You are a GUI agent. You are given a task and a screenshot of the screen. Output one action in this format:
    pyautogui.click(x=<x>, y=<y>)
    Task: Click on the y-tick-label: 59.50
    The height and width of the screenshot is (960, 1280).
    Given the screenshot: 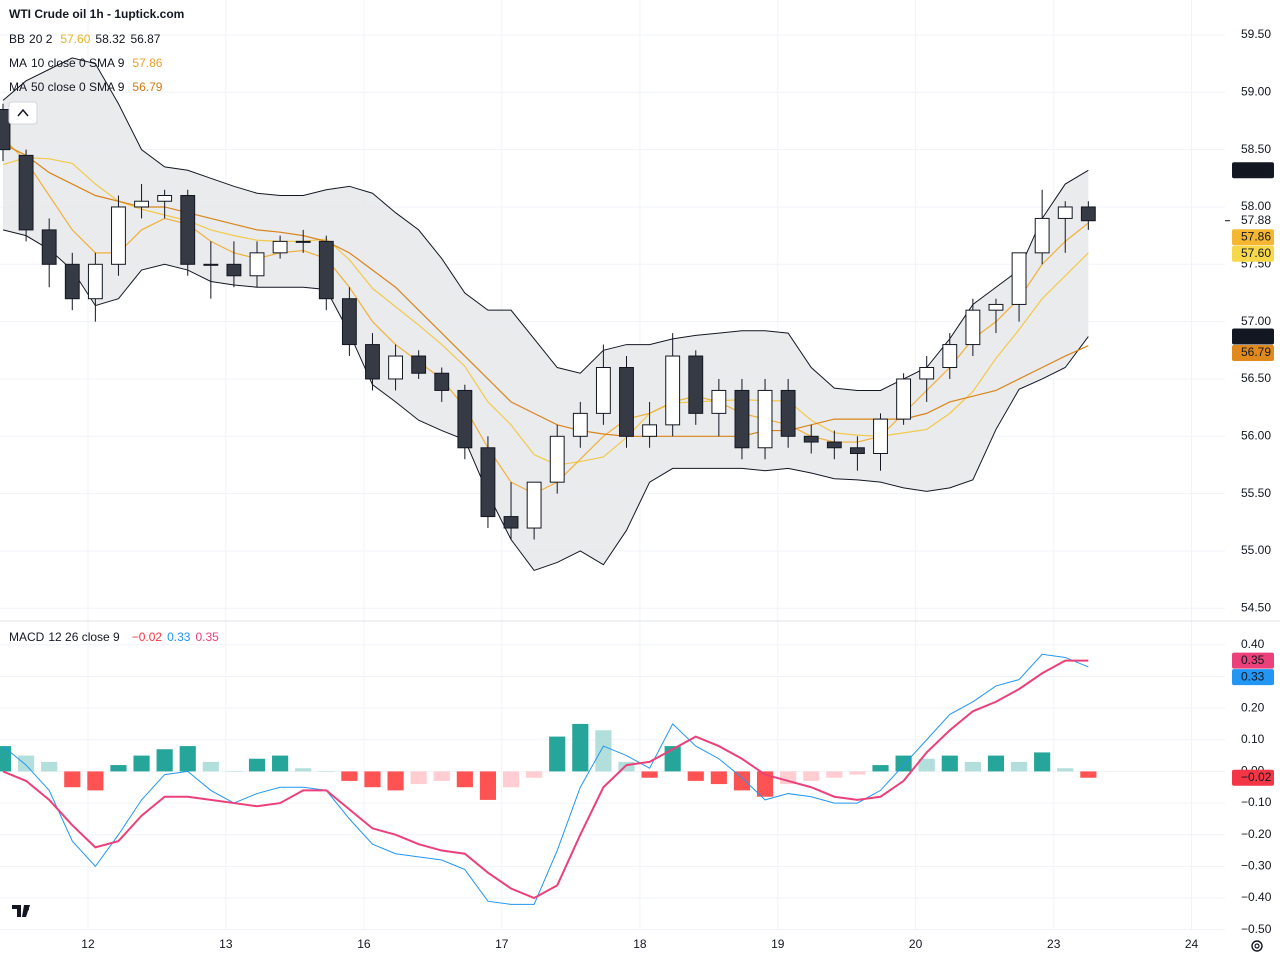 What is the action you would take?
    pyautogui.click(x=1256, y=34)
    